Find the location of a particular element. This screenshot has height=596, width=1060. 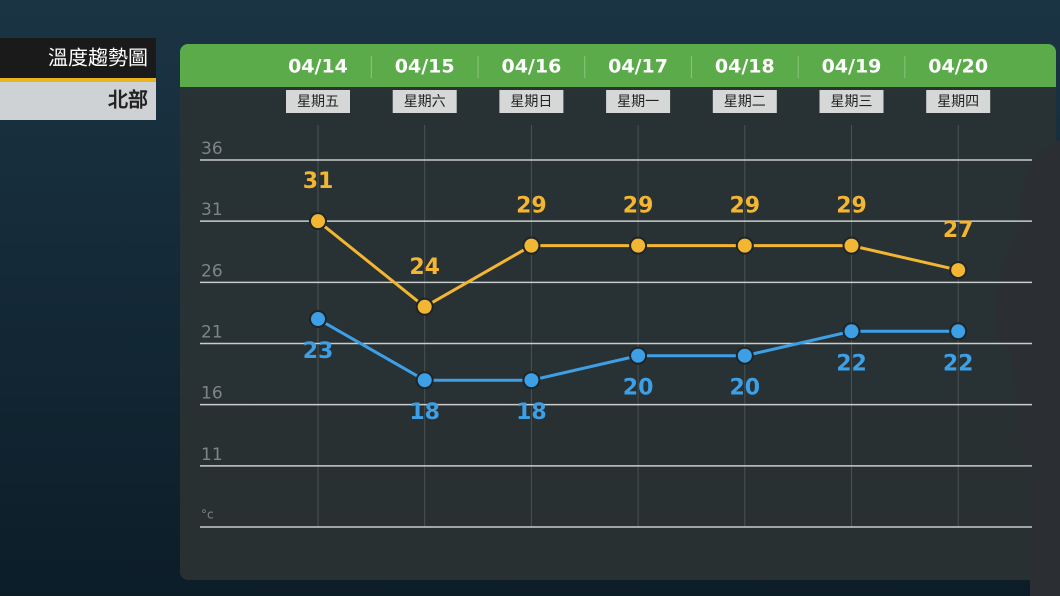

weekday-label: 星期三 is located at coordinates (852, 102).